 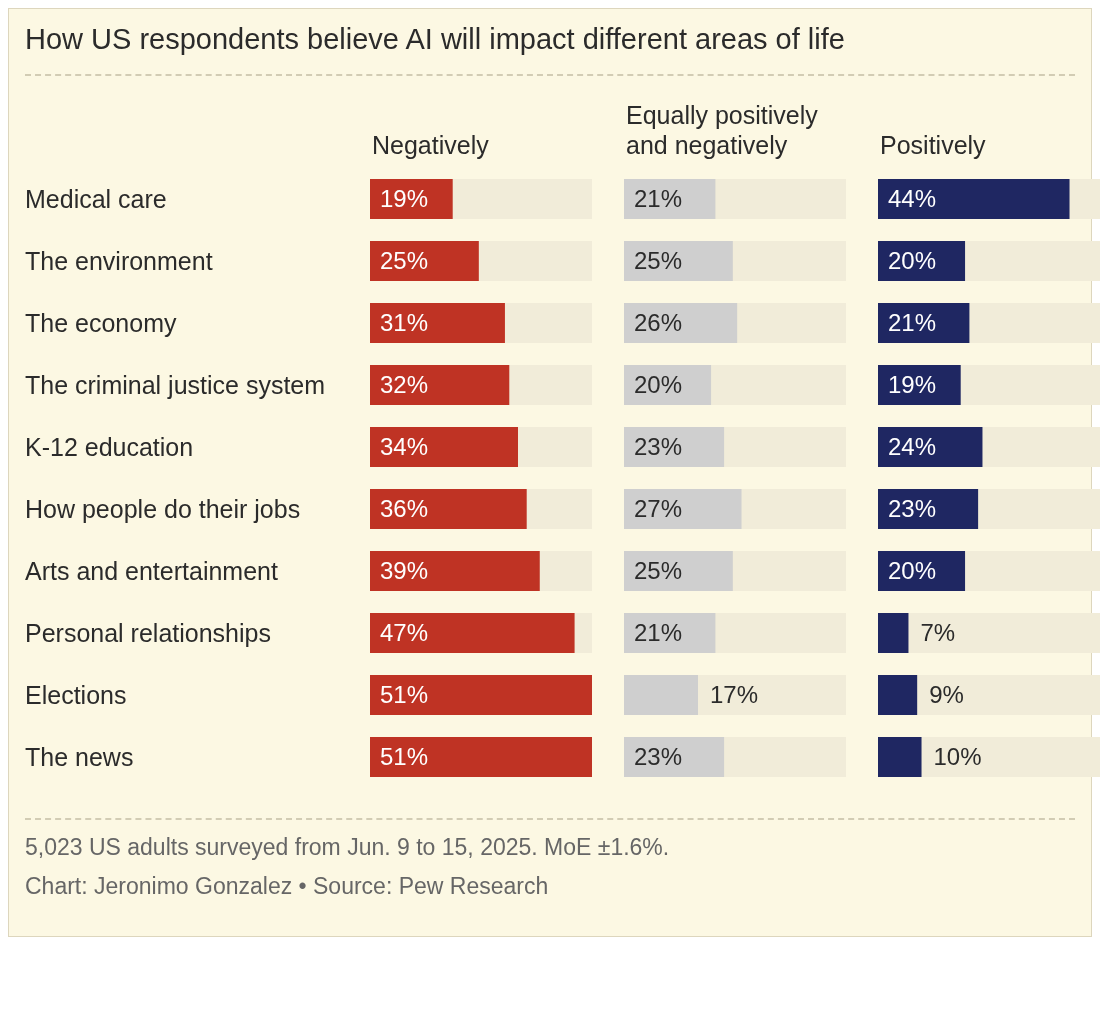 What do you see at coordinates (658, 323) in the screenshot?
I see `data-label: 26%` at bounding box center [658, 323].